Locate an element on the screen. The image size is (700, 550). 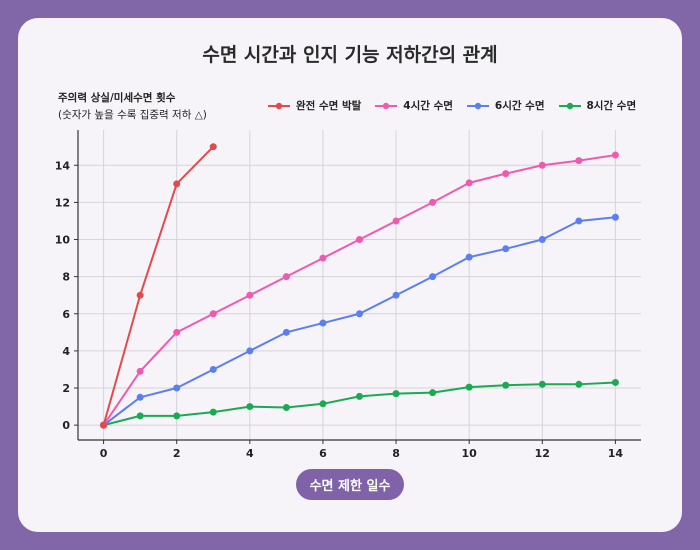
x-tick-label: 8 is located at coordinates (396, 453).